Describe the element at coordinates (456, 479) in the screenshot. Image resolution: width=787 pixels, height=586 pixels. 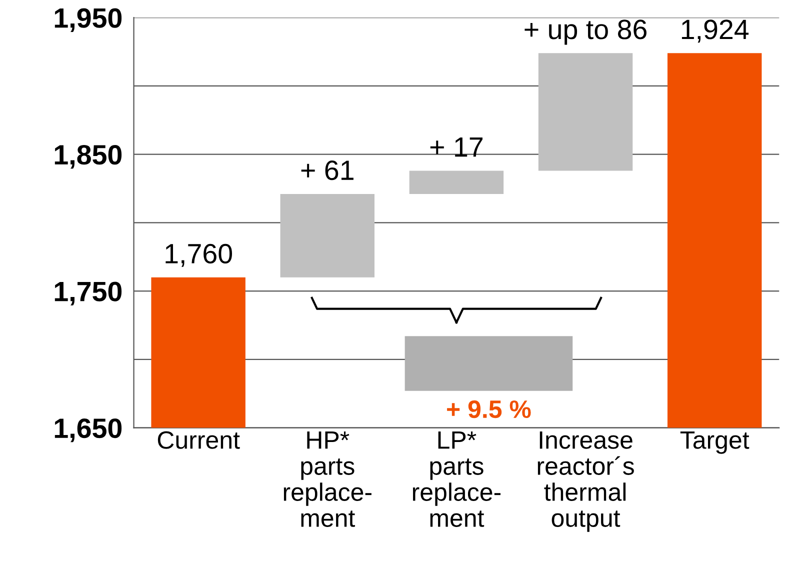
I see `x-tick-label: LP* parts replace- ment` at that location.